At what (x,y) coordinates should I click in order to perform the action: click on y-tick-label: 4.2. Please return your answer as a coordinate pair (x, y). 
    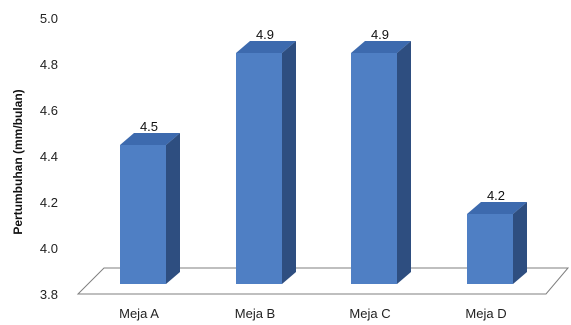
    Looking at the image, I should click on (49, 202).